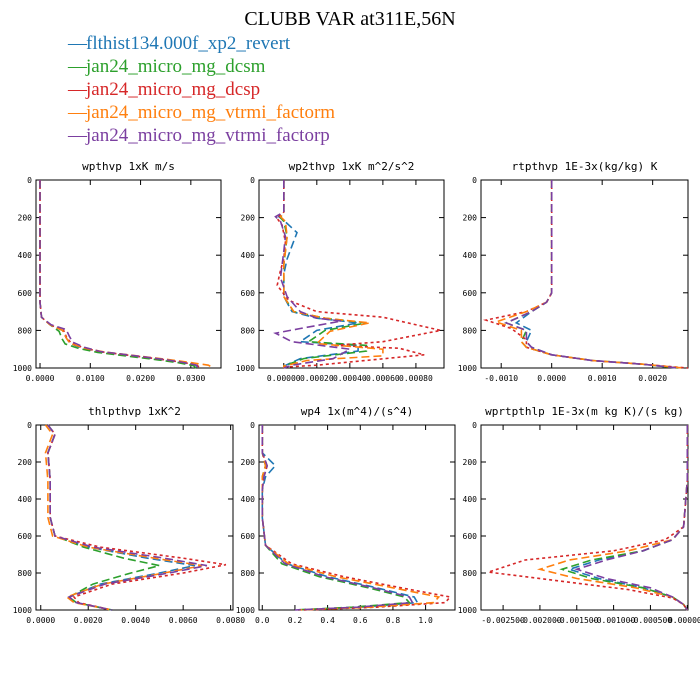  Describe the element at coordinates (350, 378) in the screenshot. I see `x-tick-label: 0.00040` at that location.